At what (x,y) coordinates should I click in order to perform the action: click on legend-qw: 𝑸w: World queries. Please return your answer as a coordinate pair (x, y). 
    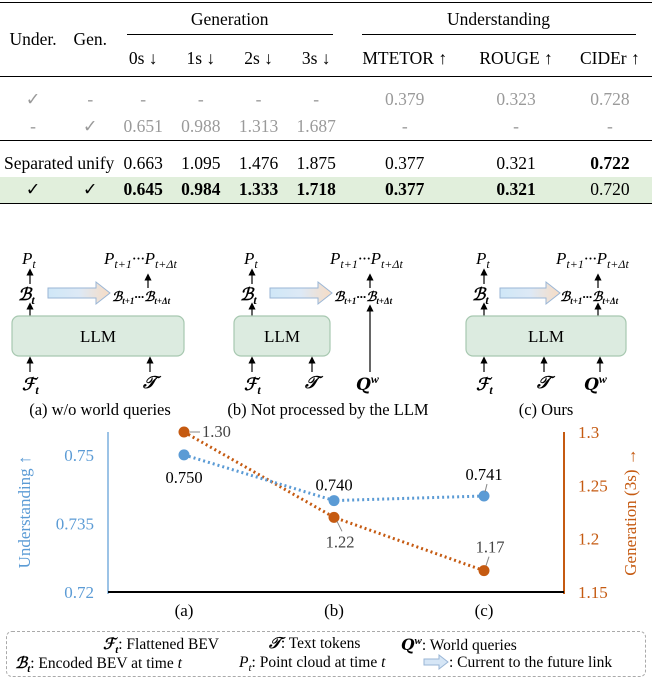
    Looking at the image, I should click on (459, 645).